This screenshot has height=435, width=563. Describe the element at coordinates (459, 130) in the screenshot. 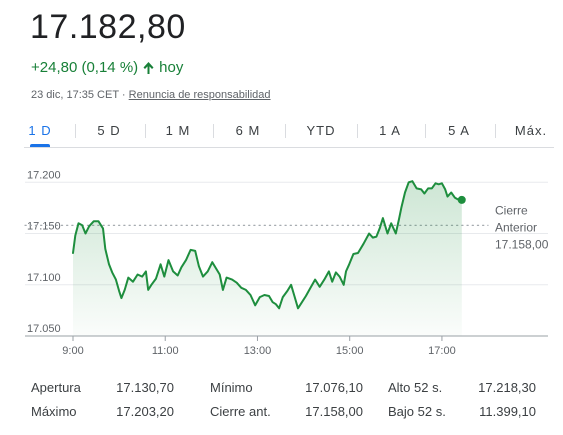

I see `tab-5a: 5 A` at that location.